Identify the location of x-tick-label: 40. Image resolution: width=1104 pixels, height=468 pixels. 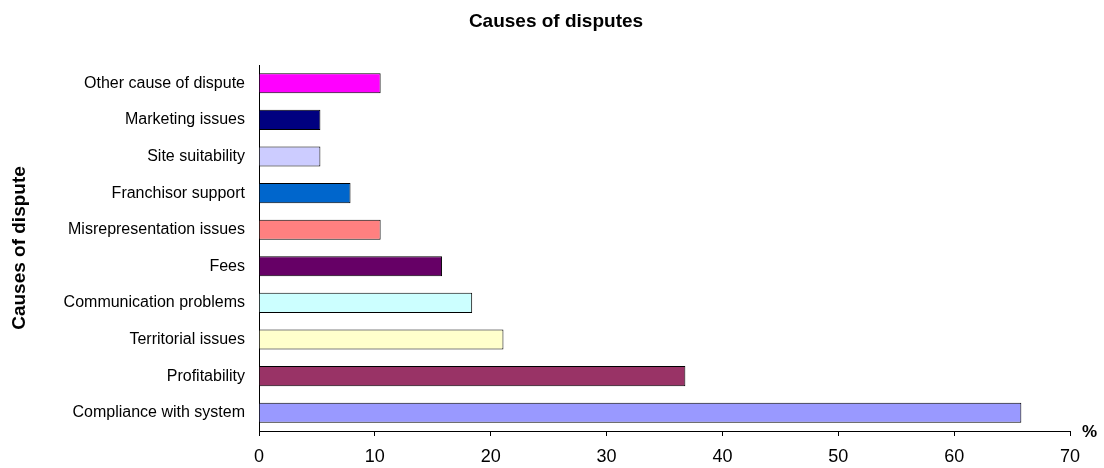
(722, 455).